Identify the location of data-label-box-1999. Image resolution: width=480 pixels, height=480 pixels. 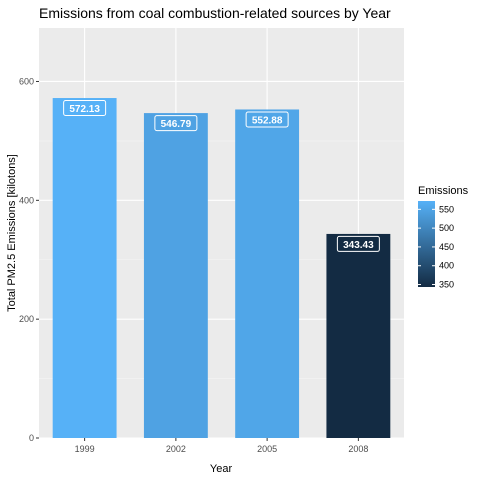
(85, 108).